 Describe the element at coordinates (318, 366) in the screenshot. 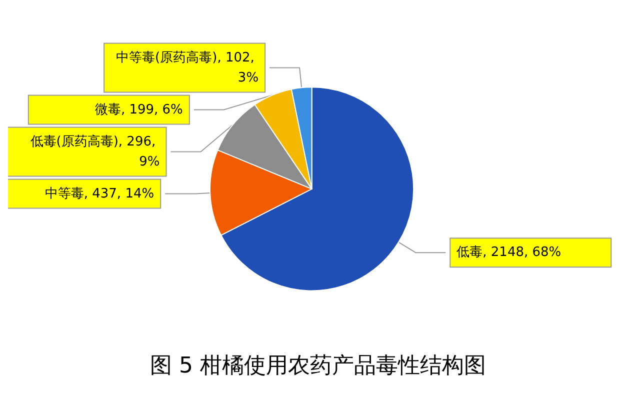

I see `caption: 图 5 柑橘使用农药产品毒性结构图` at that location.